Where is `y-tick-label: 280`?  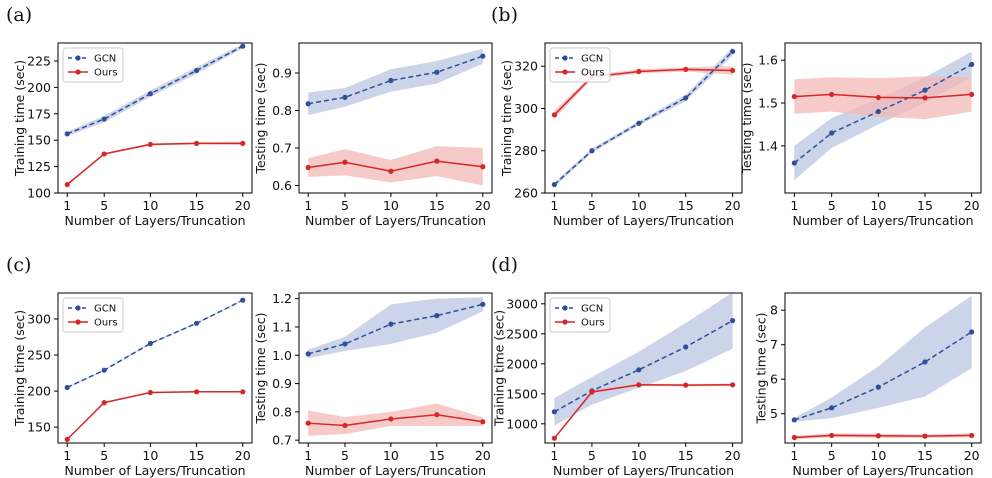
y-tick-label: 280 is located at coordinates (526, 150).